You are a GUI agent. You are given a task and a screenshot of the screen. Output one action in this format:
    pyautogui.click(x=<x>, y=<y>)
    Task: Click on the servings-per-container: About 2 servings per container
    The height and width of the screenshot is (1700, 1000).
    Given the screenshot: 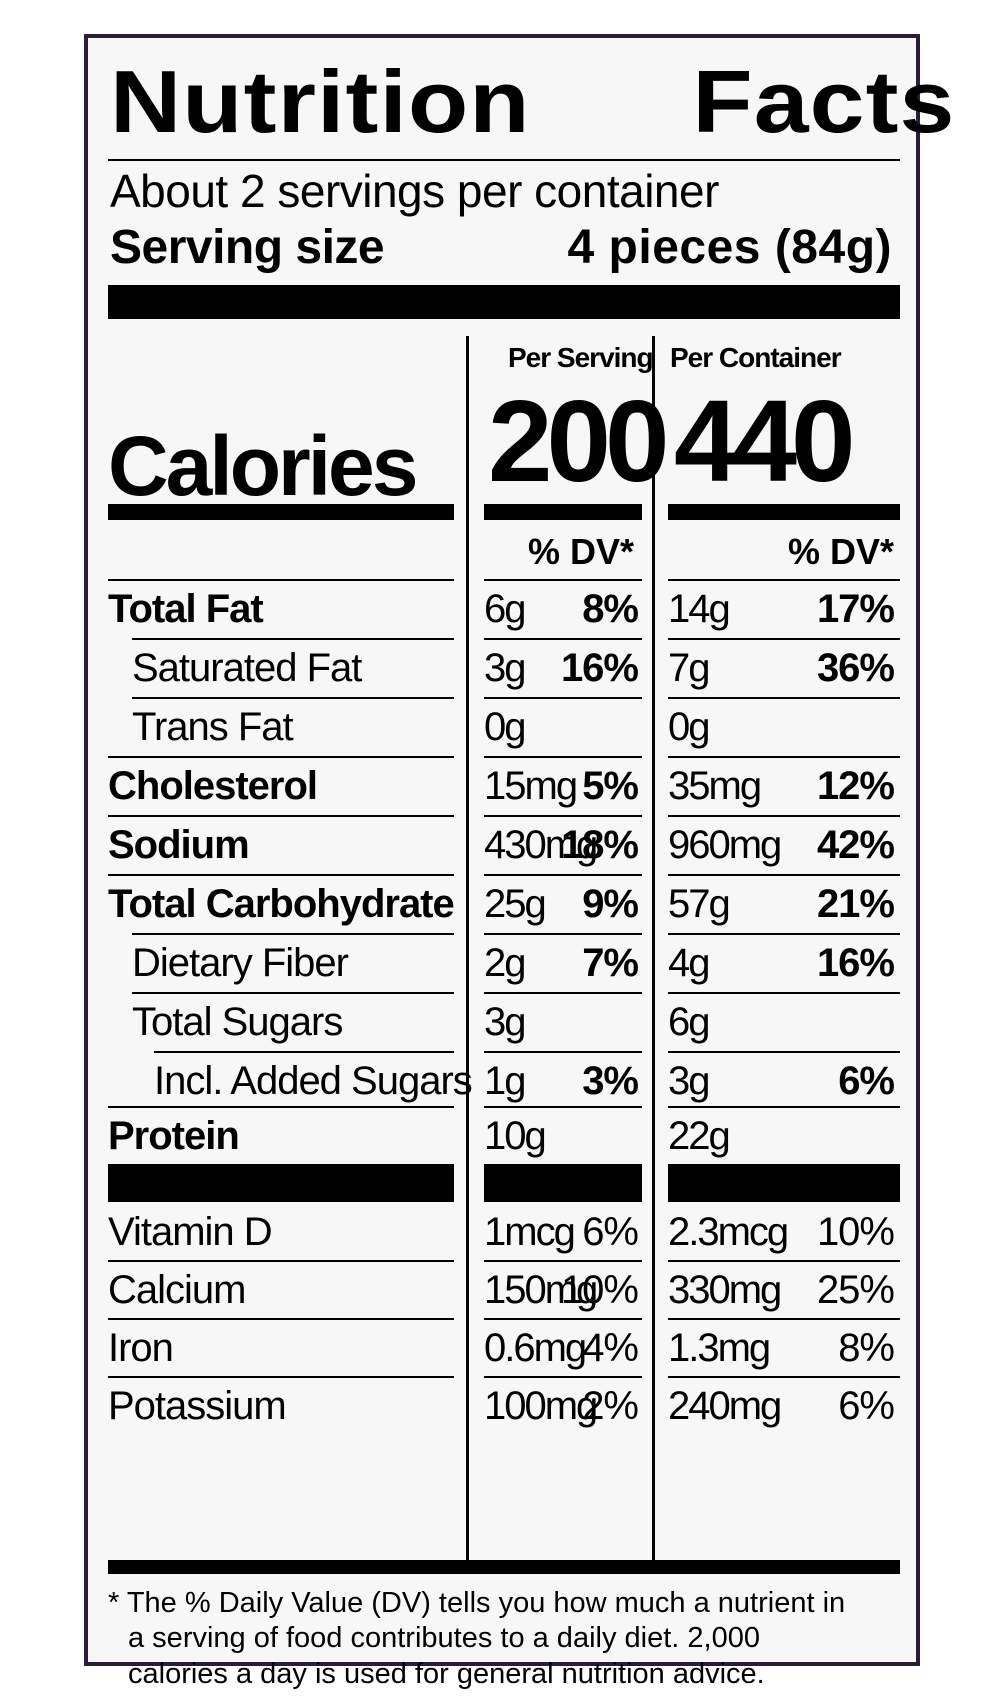 What is the action you would take?
    pyautogui.click(x=414, y=191)
    